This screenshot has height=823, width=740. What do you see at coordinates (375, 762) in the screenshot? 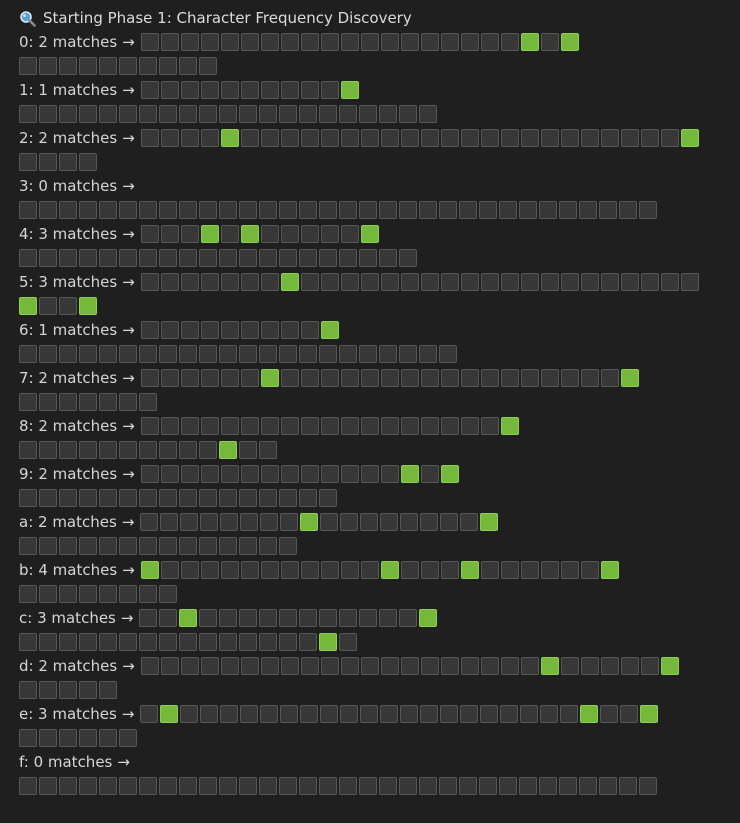
I see `match-row: f: 0 matches →` at bounding box center [375, 762].